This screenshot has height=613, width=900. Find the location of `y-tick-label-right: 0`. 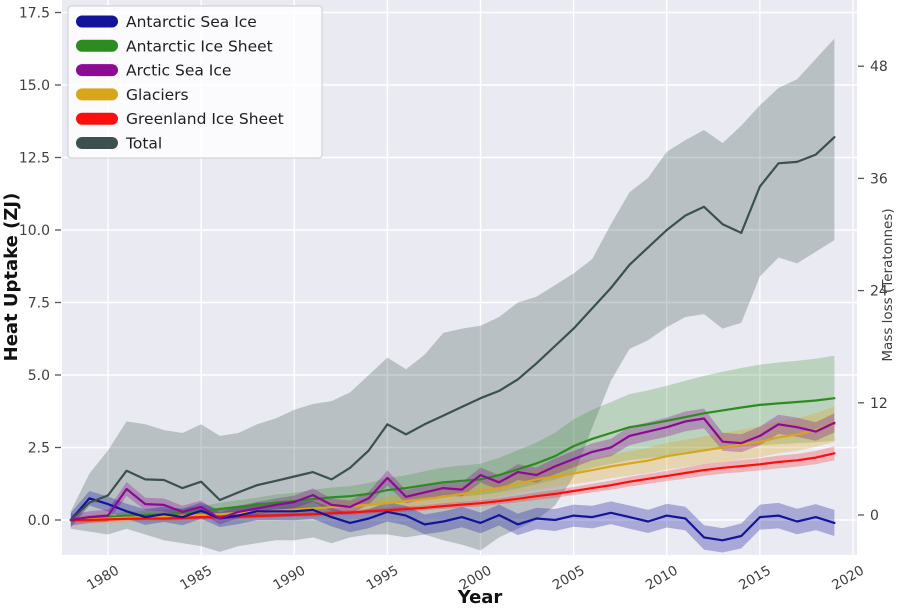

y-tick-label-right: 0 is located at coordinates (874, 516).